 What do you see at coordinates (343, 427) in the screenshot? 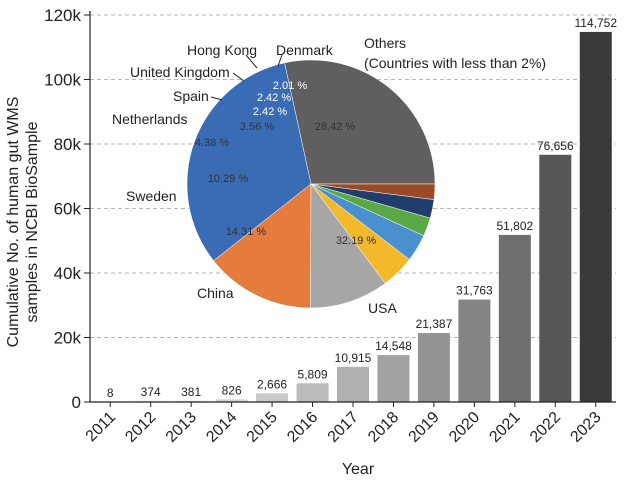
I see `x-tick-label: 2017` at bounding box center [343, 427].